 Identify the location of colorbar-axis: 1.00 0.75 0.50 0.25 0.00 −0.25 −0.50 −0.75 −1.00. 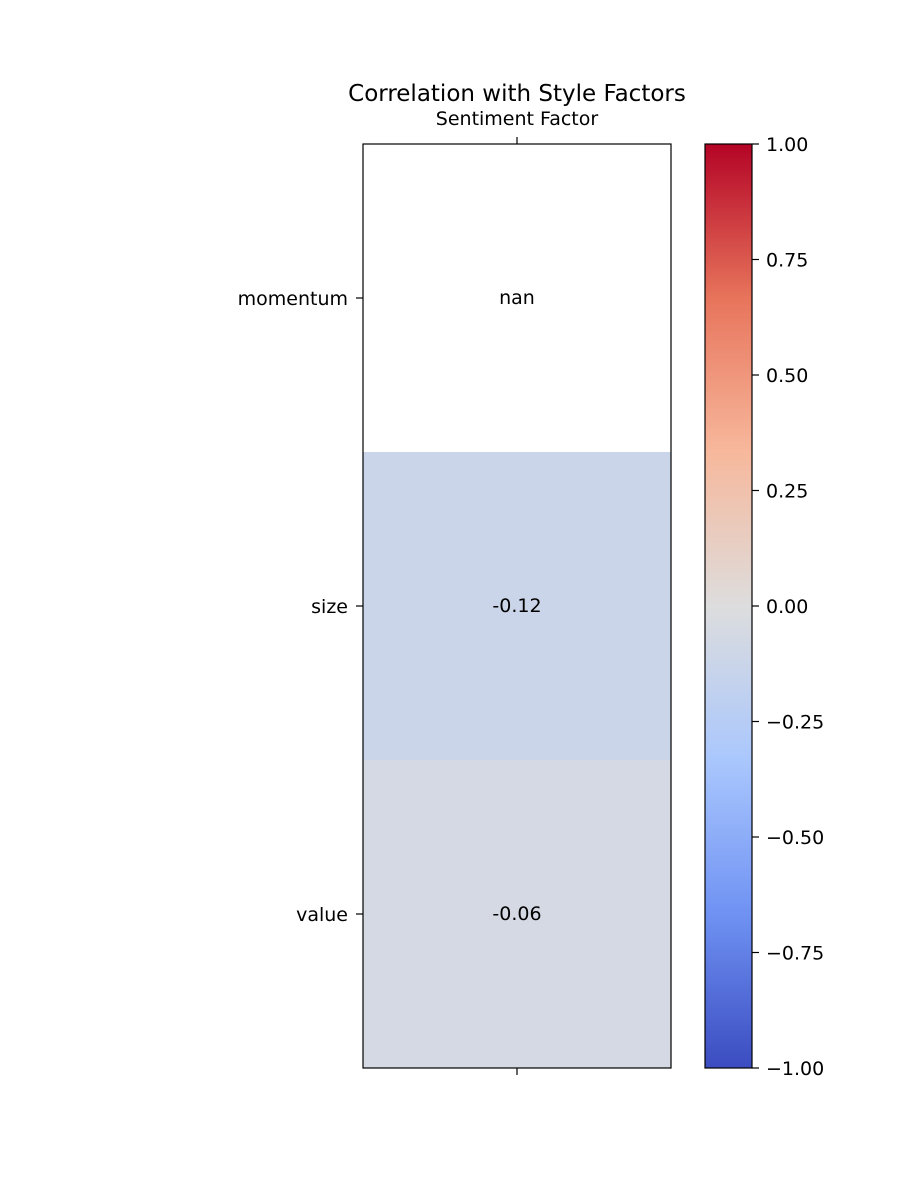
(788, 607).